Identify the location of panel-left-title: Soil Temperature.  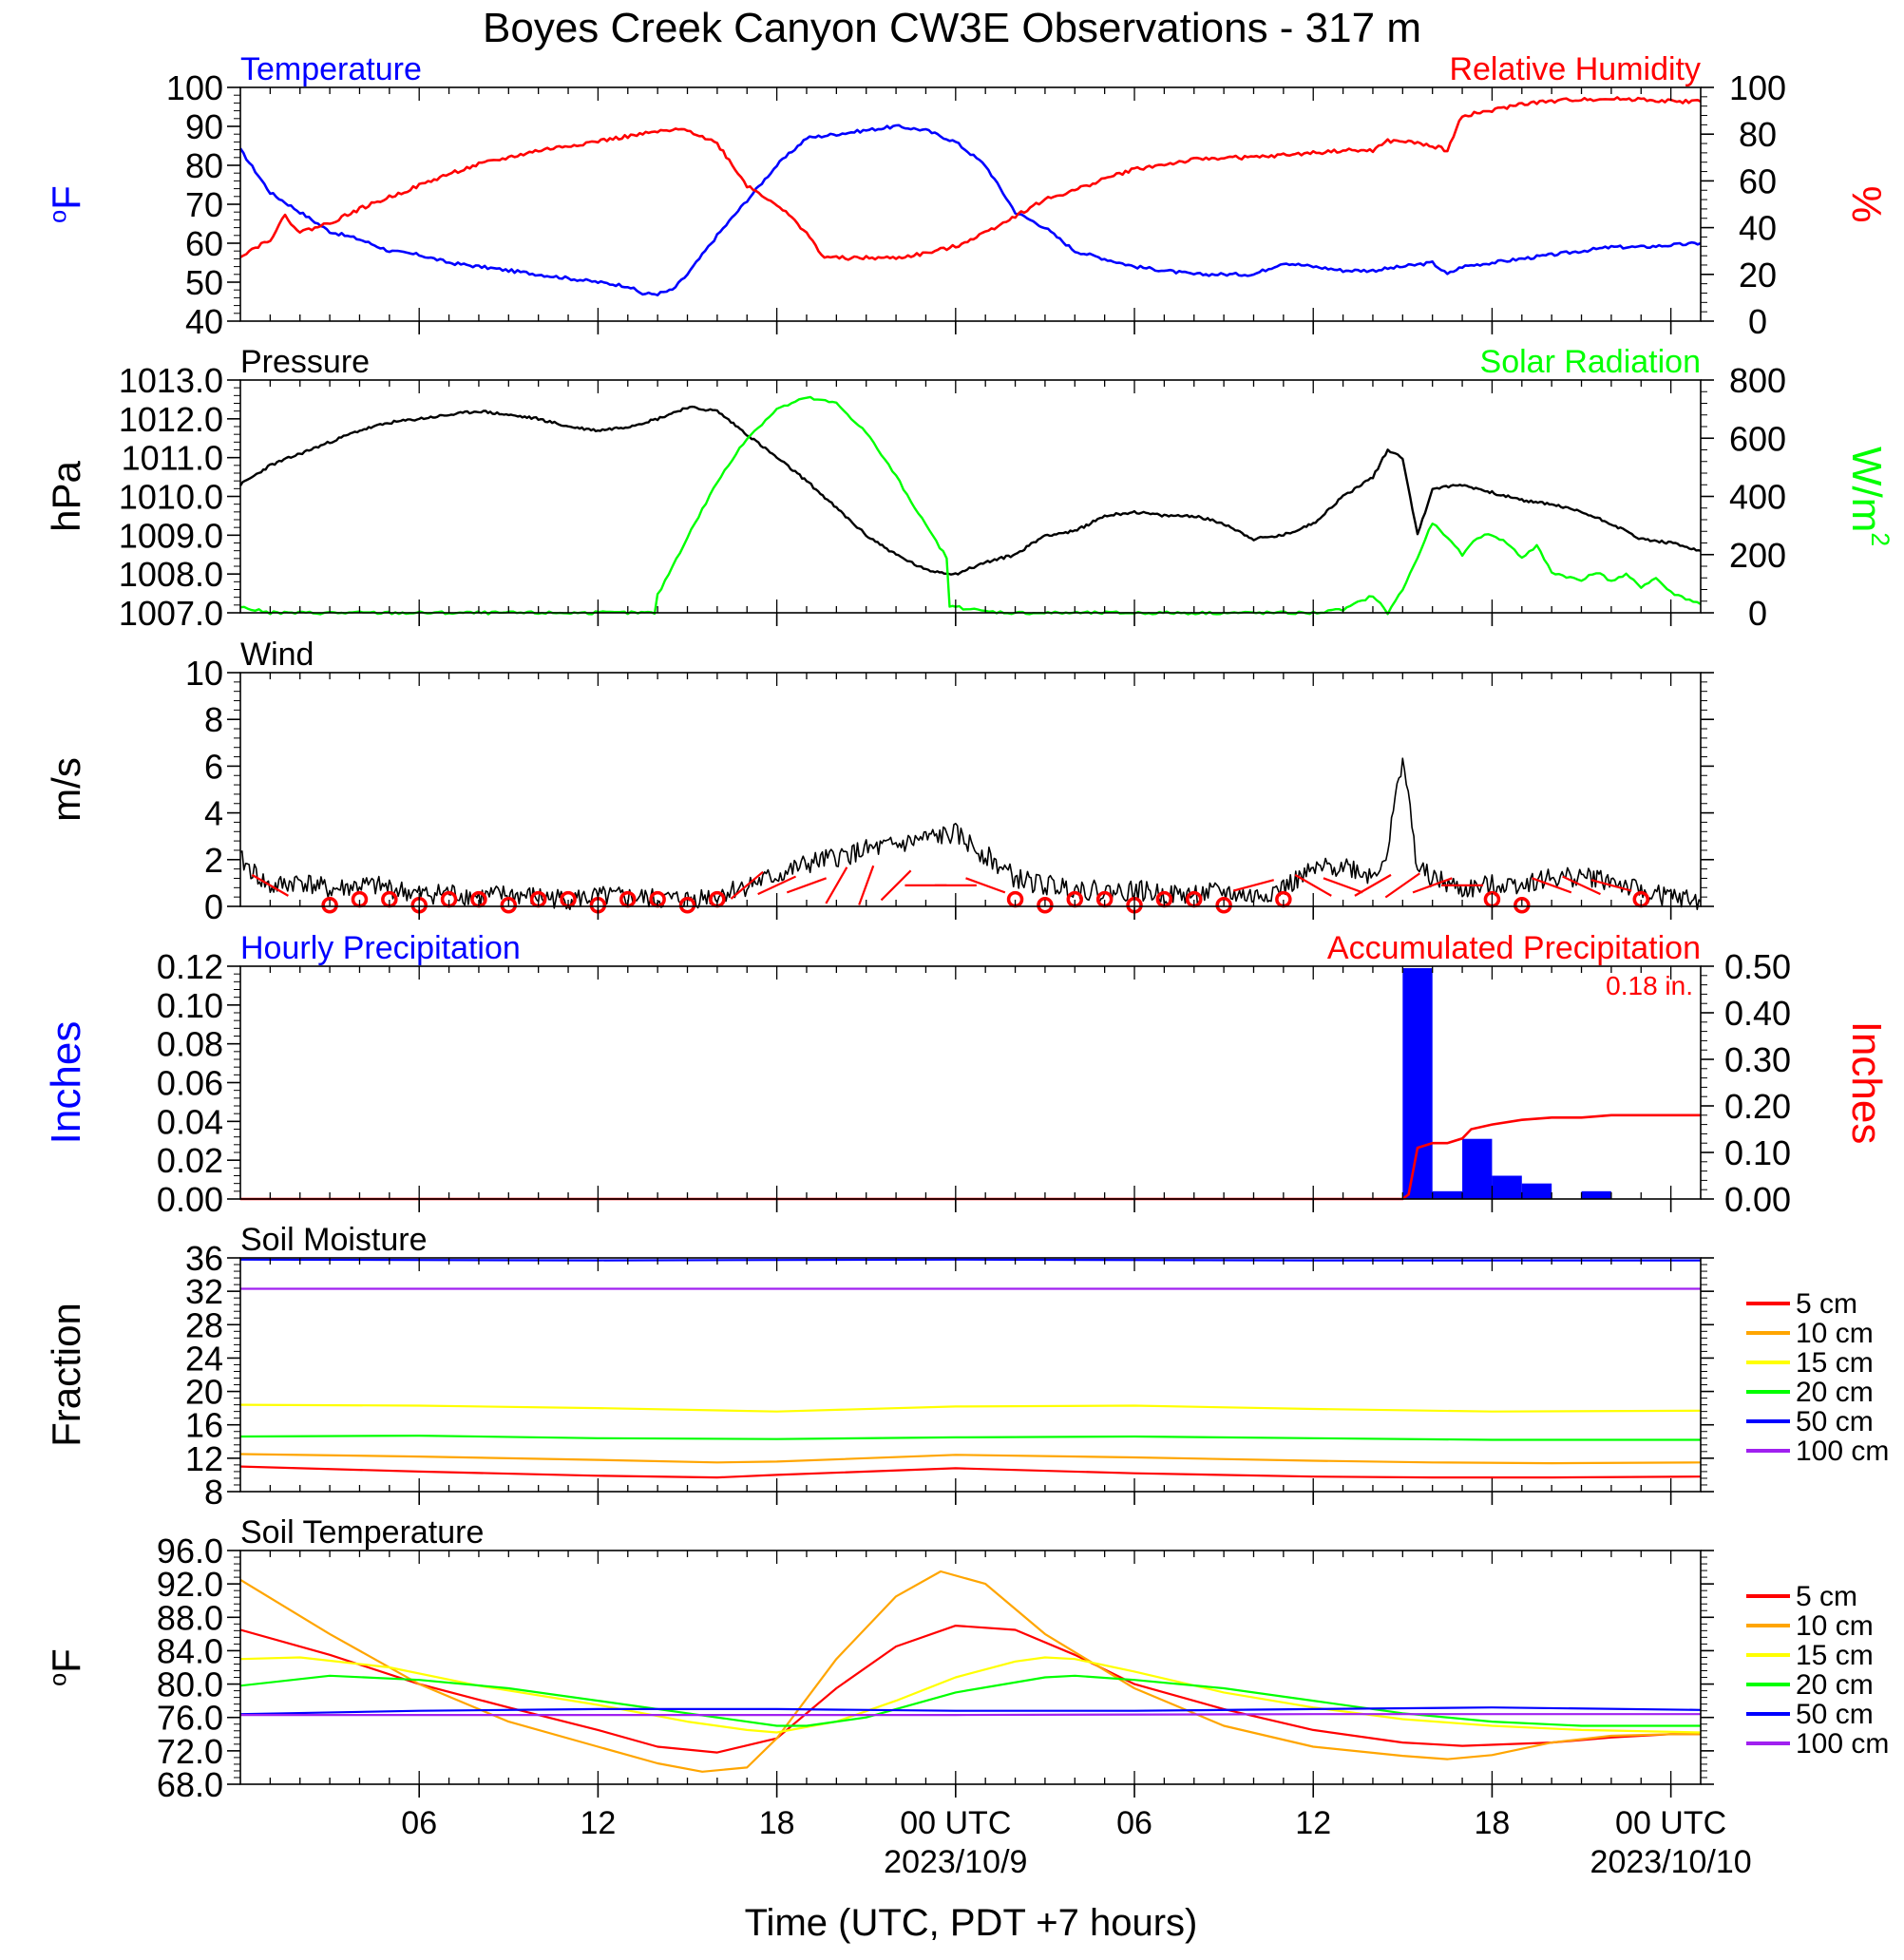
(362, 1532).